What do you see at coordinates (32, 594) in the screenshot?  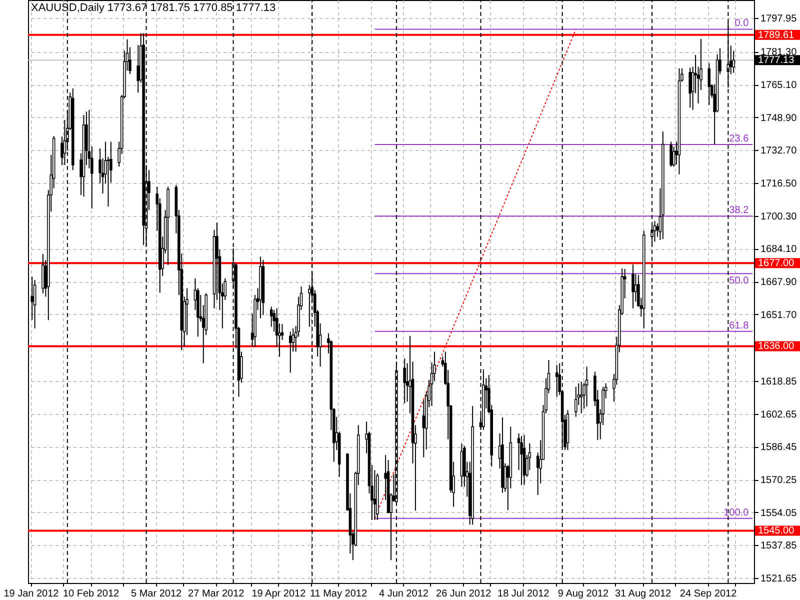 I see `x-tick-label: 19 Jan 2012` at bounding box center [32, 594].